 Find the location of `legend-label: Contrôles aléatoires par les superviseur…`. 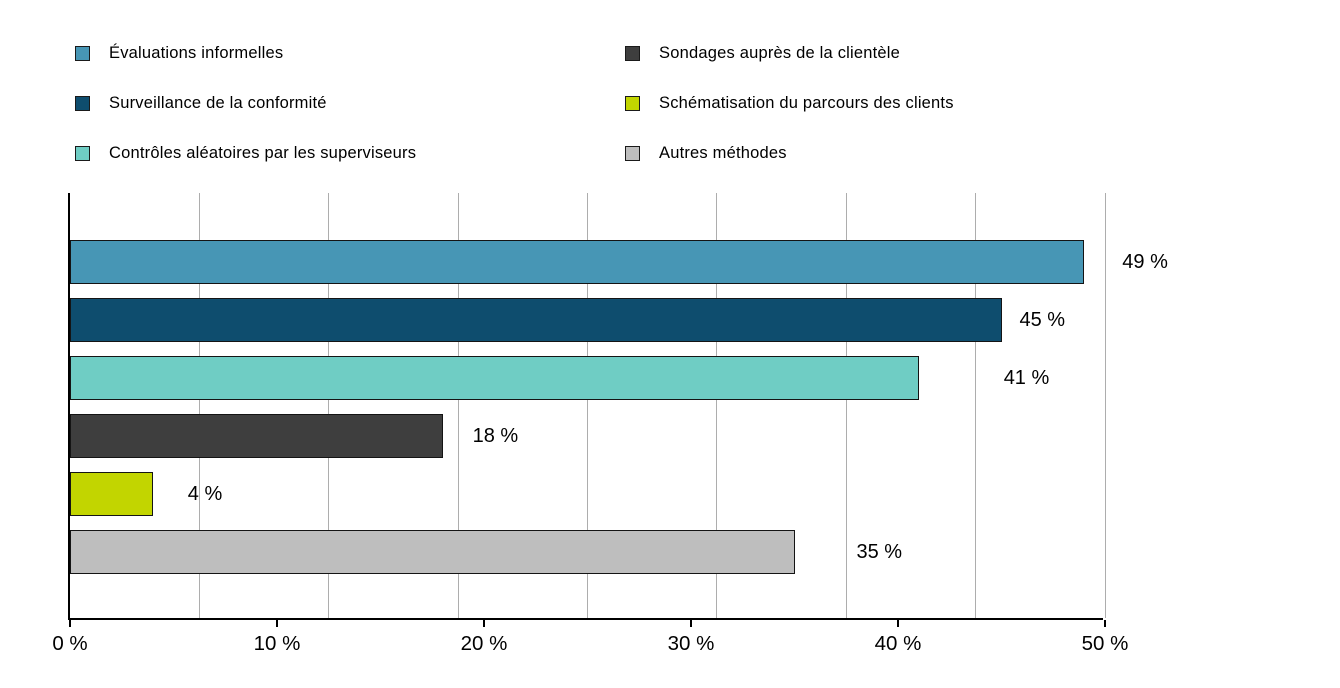

legend-label: Contrôles aléatoires par les superviseur… is located at coordinates (263, 152).